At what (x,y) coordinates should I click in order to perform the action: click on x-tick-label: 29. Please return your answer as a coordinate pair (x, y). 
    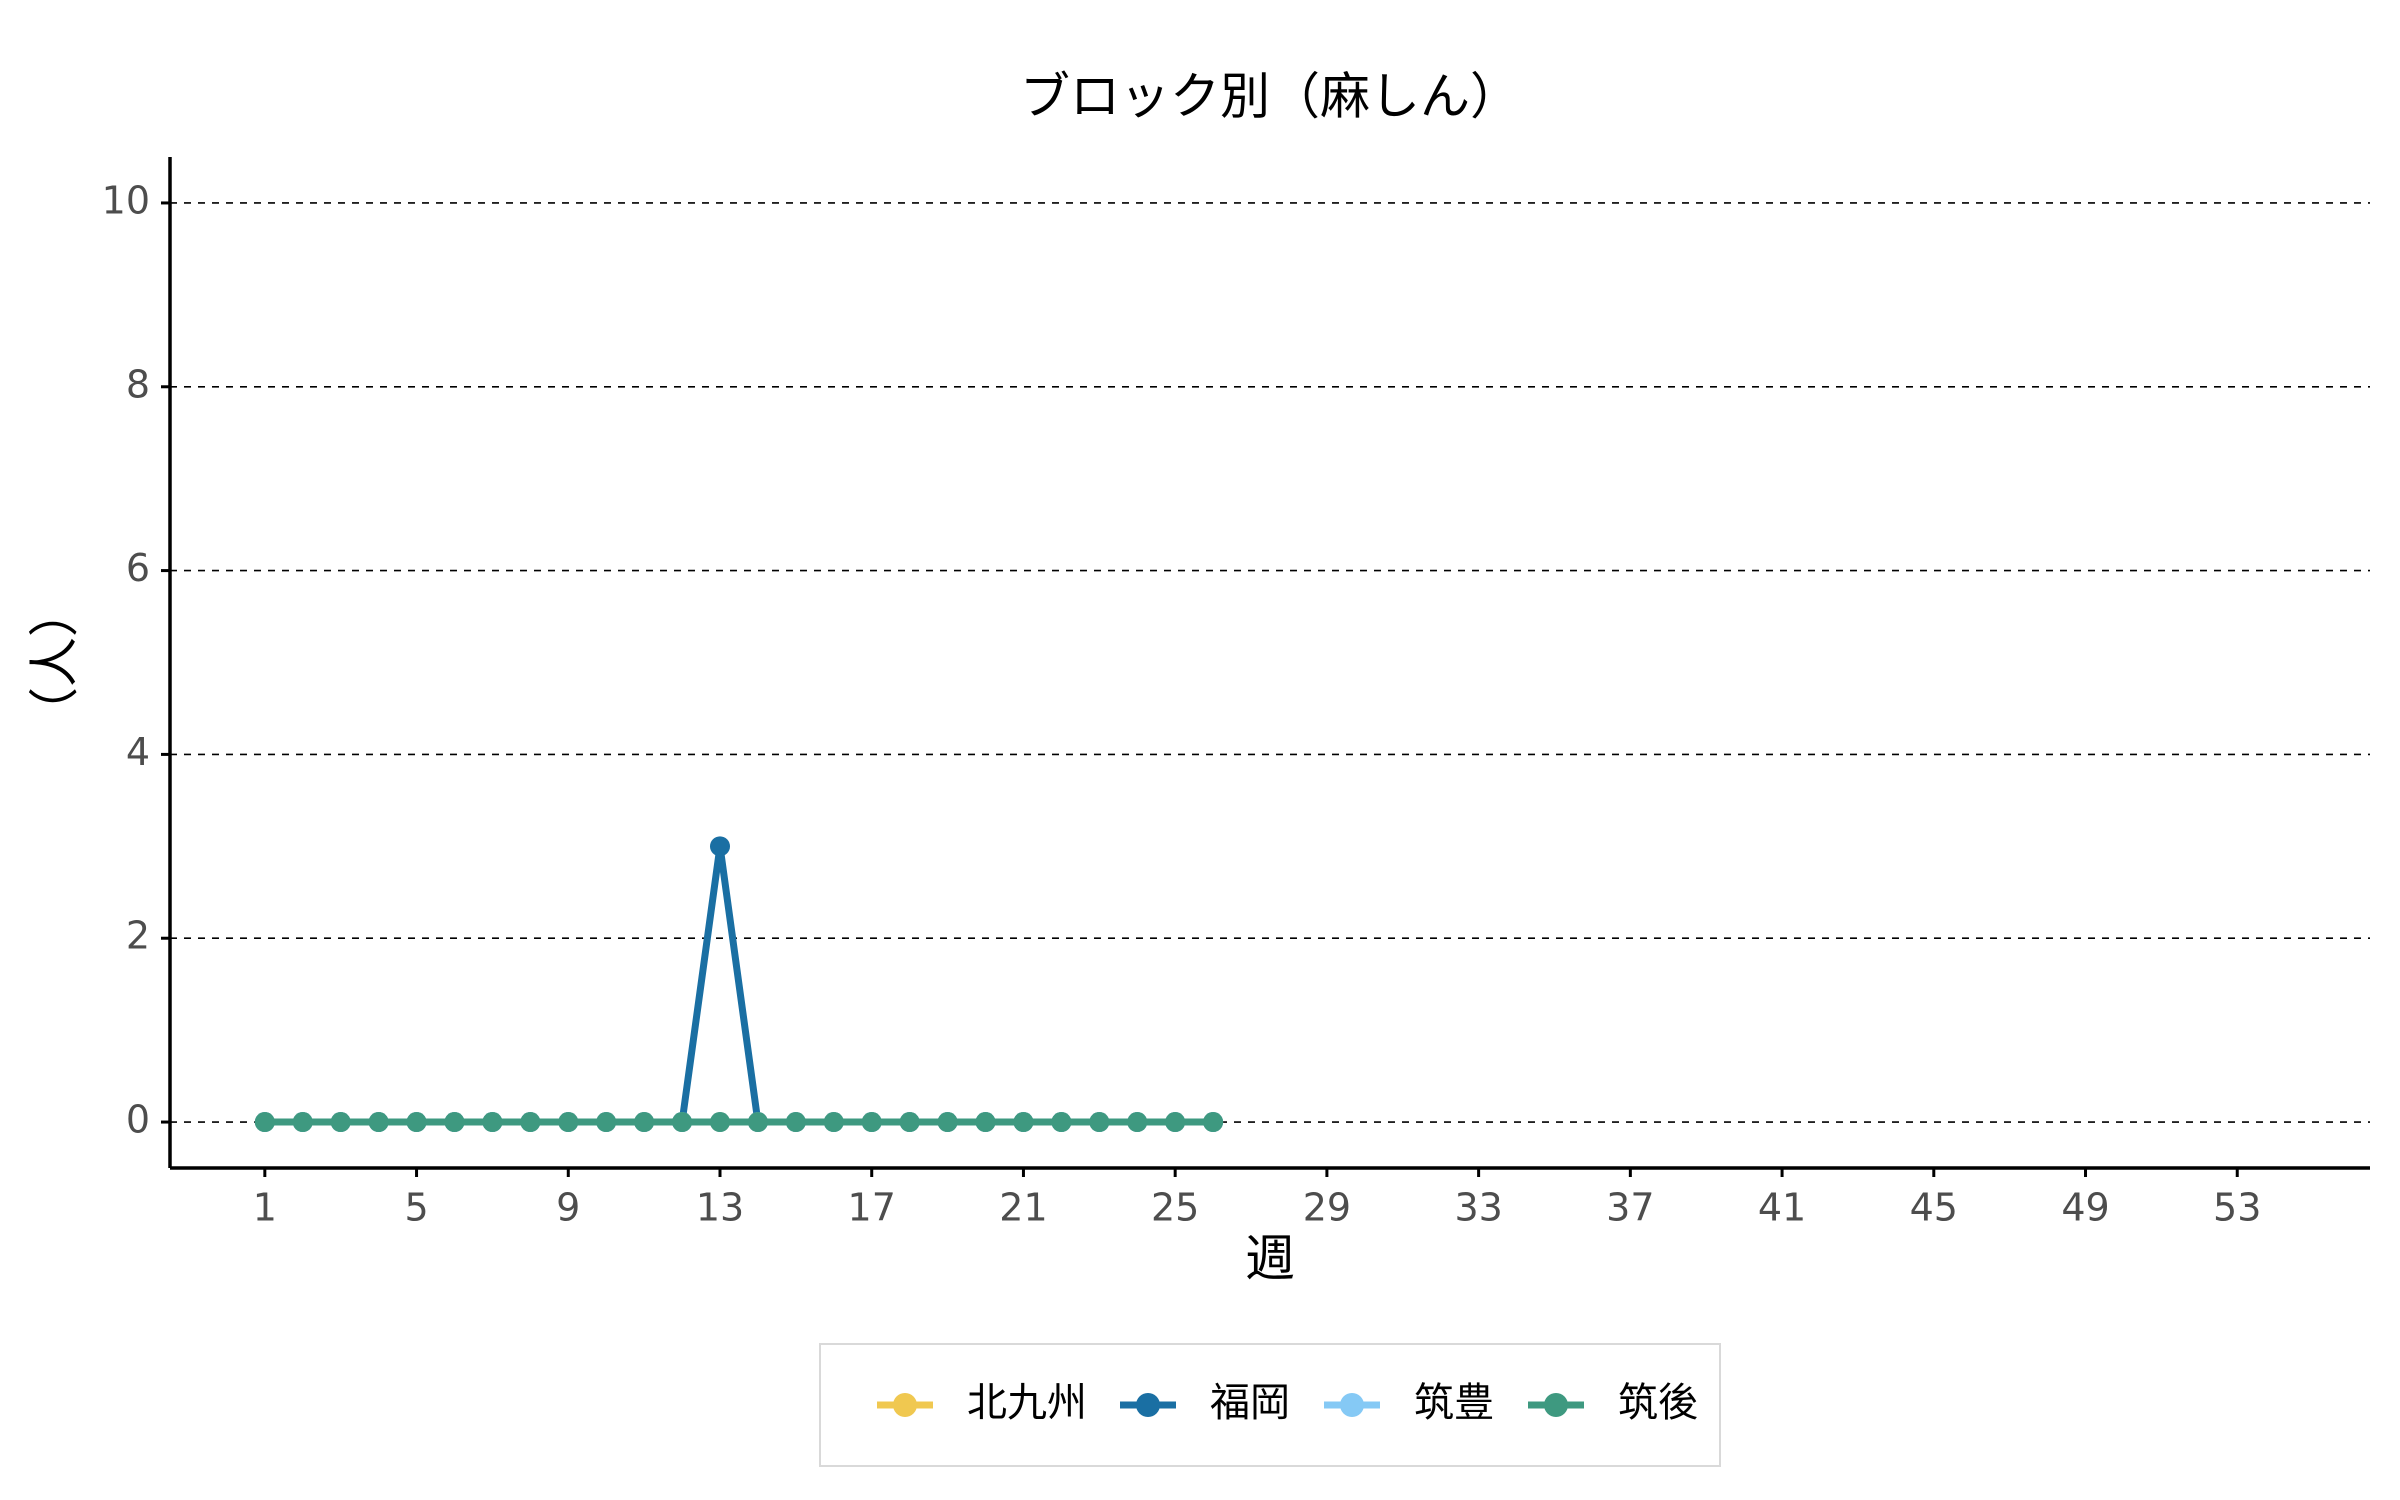
    Looking at the image, I should click on (1327, 1208).